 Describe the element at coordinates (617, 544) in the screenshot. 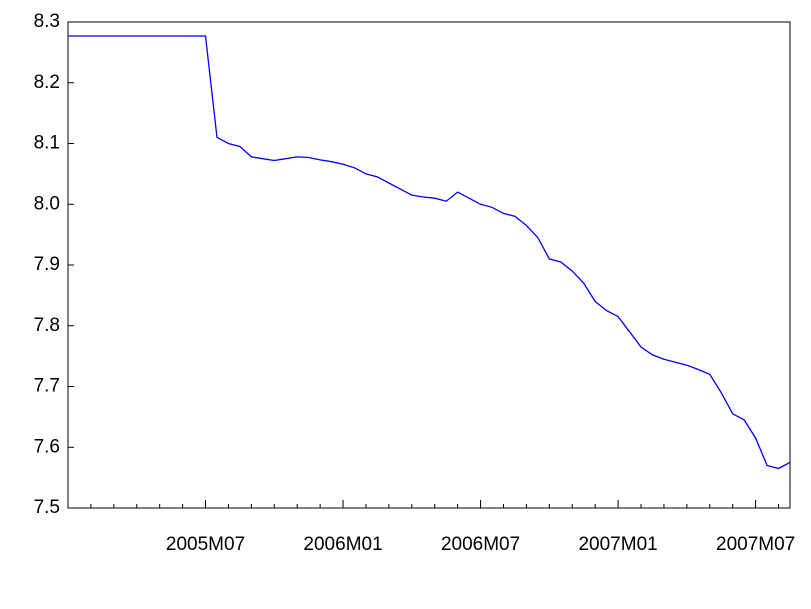

I see `x-tick-label: 2007M01` at that location.